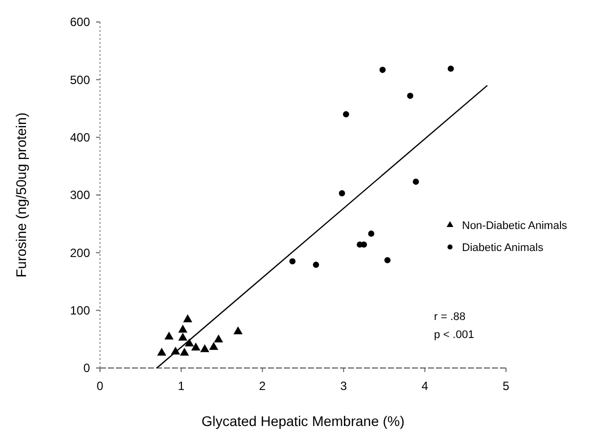 Image resolution: width=609 pixels, height=436 pixels. I want to click on x-tick-label: 4, so click(424, 386).